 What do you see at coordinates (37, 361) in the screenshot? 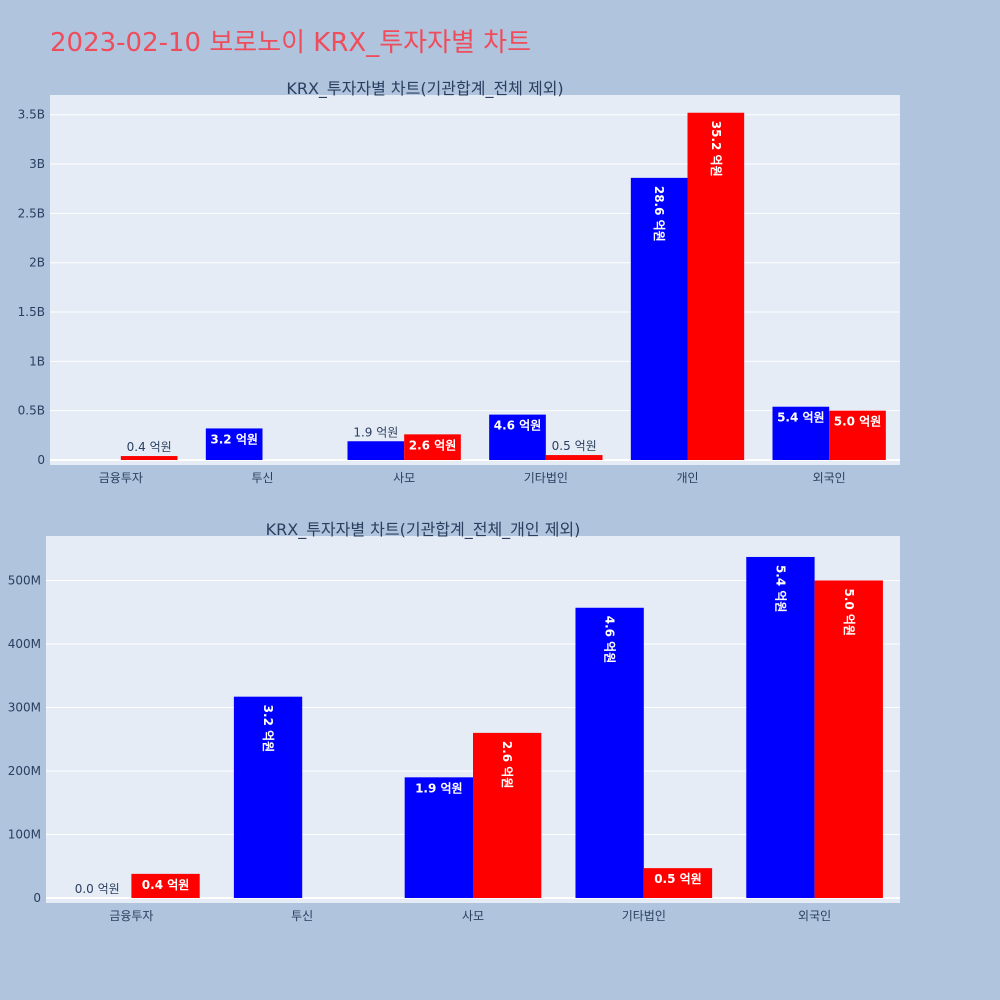
I see `y-tick-label: 1B` at bounding box center [37, 361].